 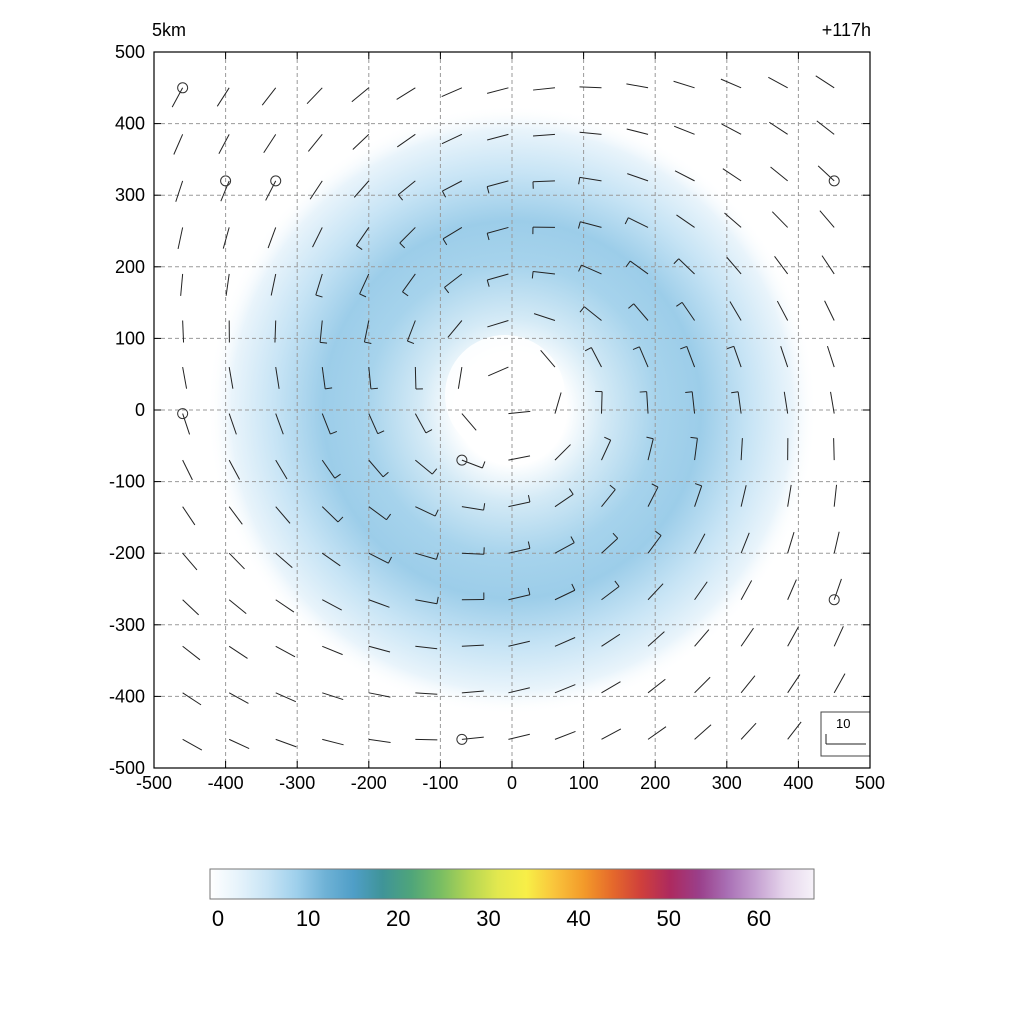 What do you see at coordinates (130, 195) in the screenshot?
I see `y-tick-label: 300` at bounding box center [130, 195].